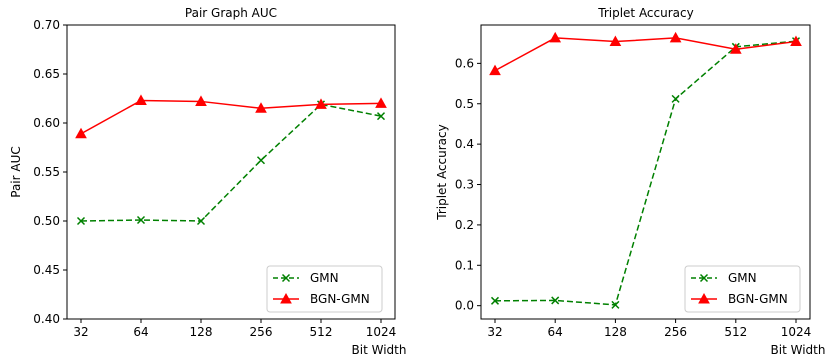 The image size is (827, 361). What do you see at coordinates (645, 13) in the screenshot?
I see `chart-title: Triplet Accuracy` at bounding box center [645, 13].